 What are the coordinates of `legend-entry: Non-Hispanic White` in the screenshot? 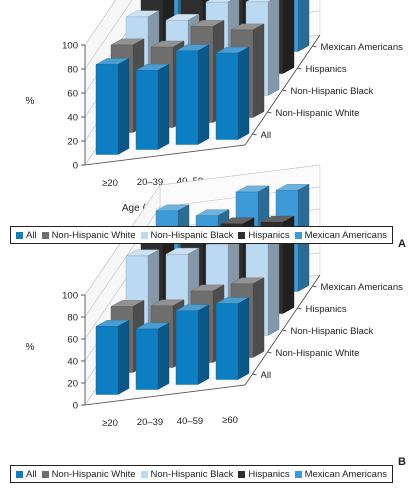 It's located at (88, 235).